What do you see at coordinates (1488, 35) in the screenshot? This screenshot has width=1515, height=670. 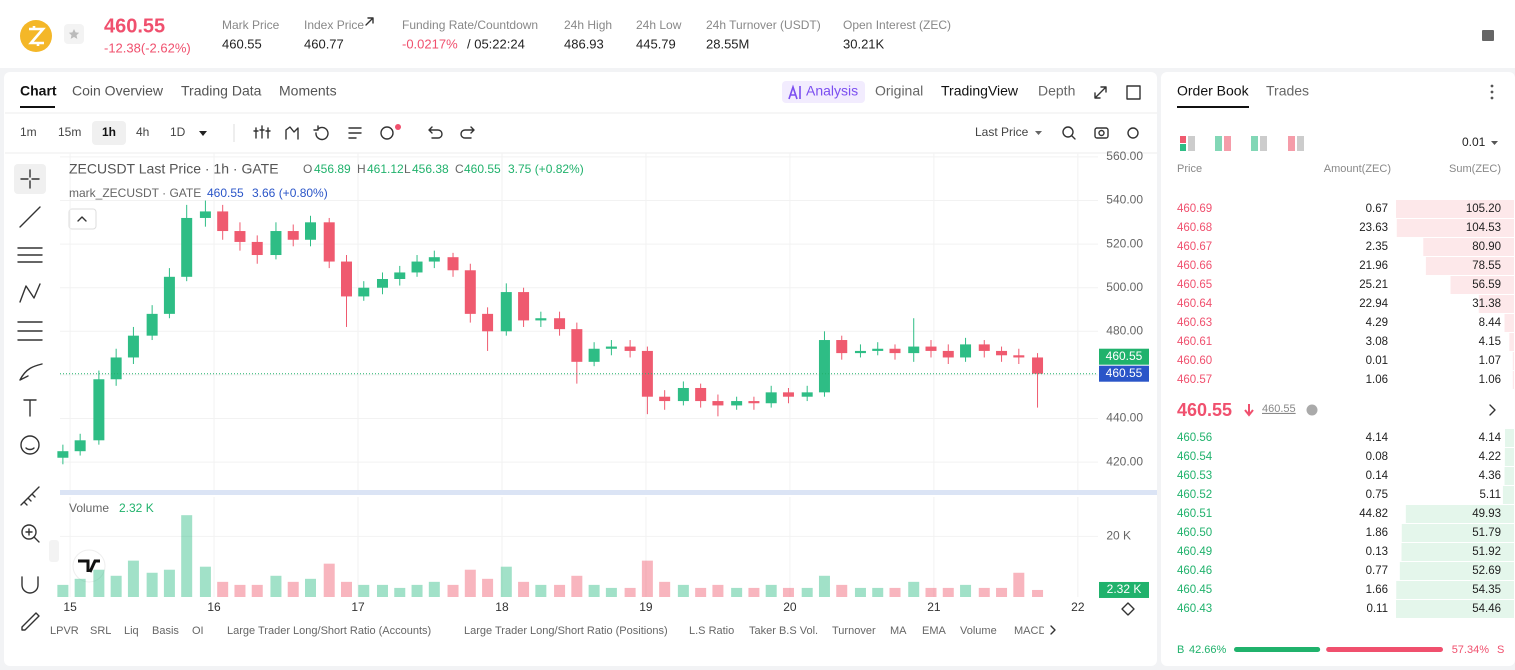 I see `menu-icon` at bounding box center [1488, 35].